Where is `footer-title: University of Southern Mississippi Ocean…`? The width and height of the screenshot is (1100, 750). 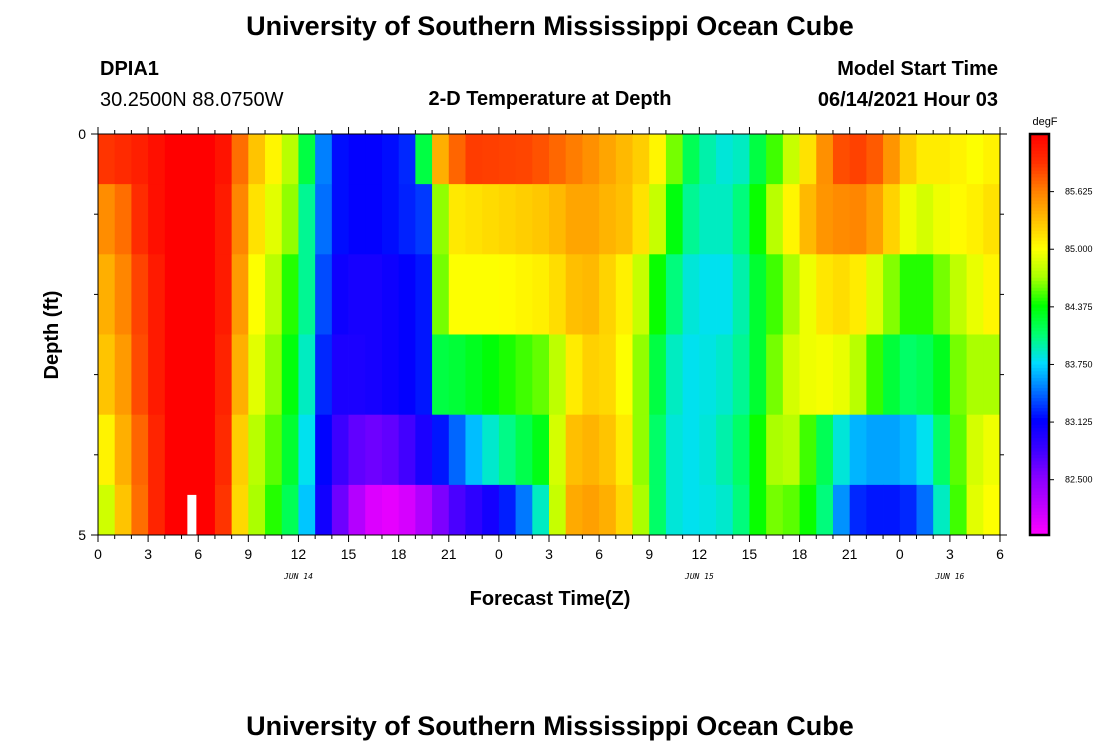 footer-title: University of Southern Mississippi Ocean… is located at coordinates (550, 726).